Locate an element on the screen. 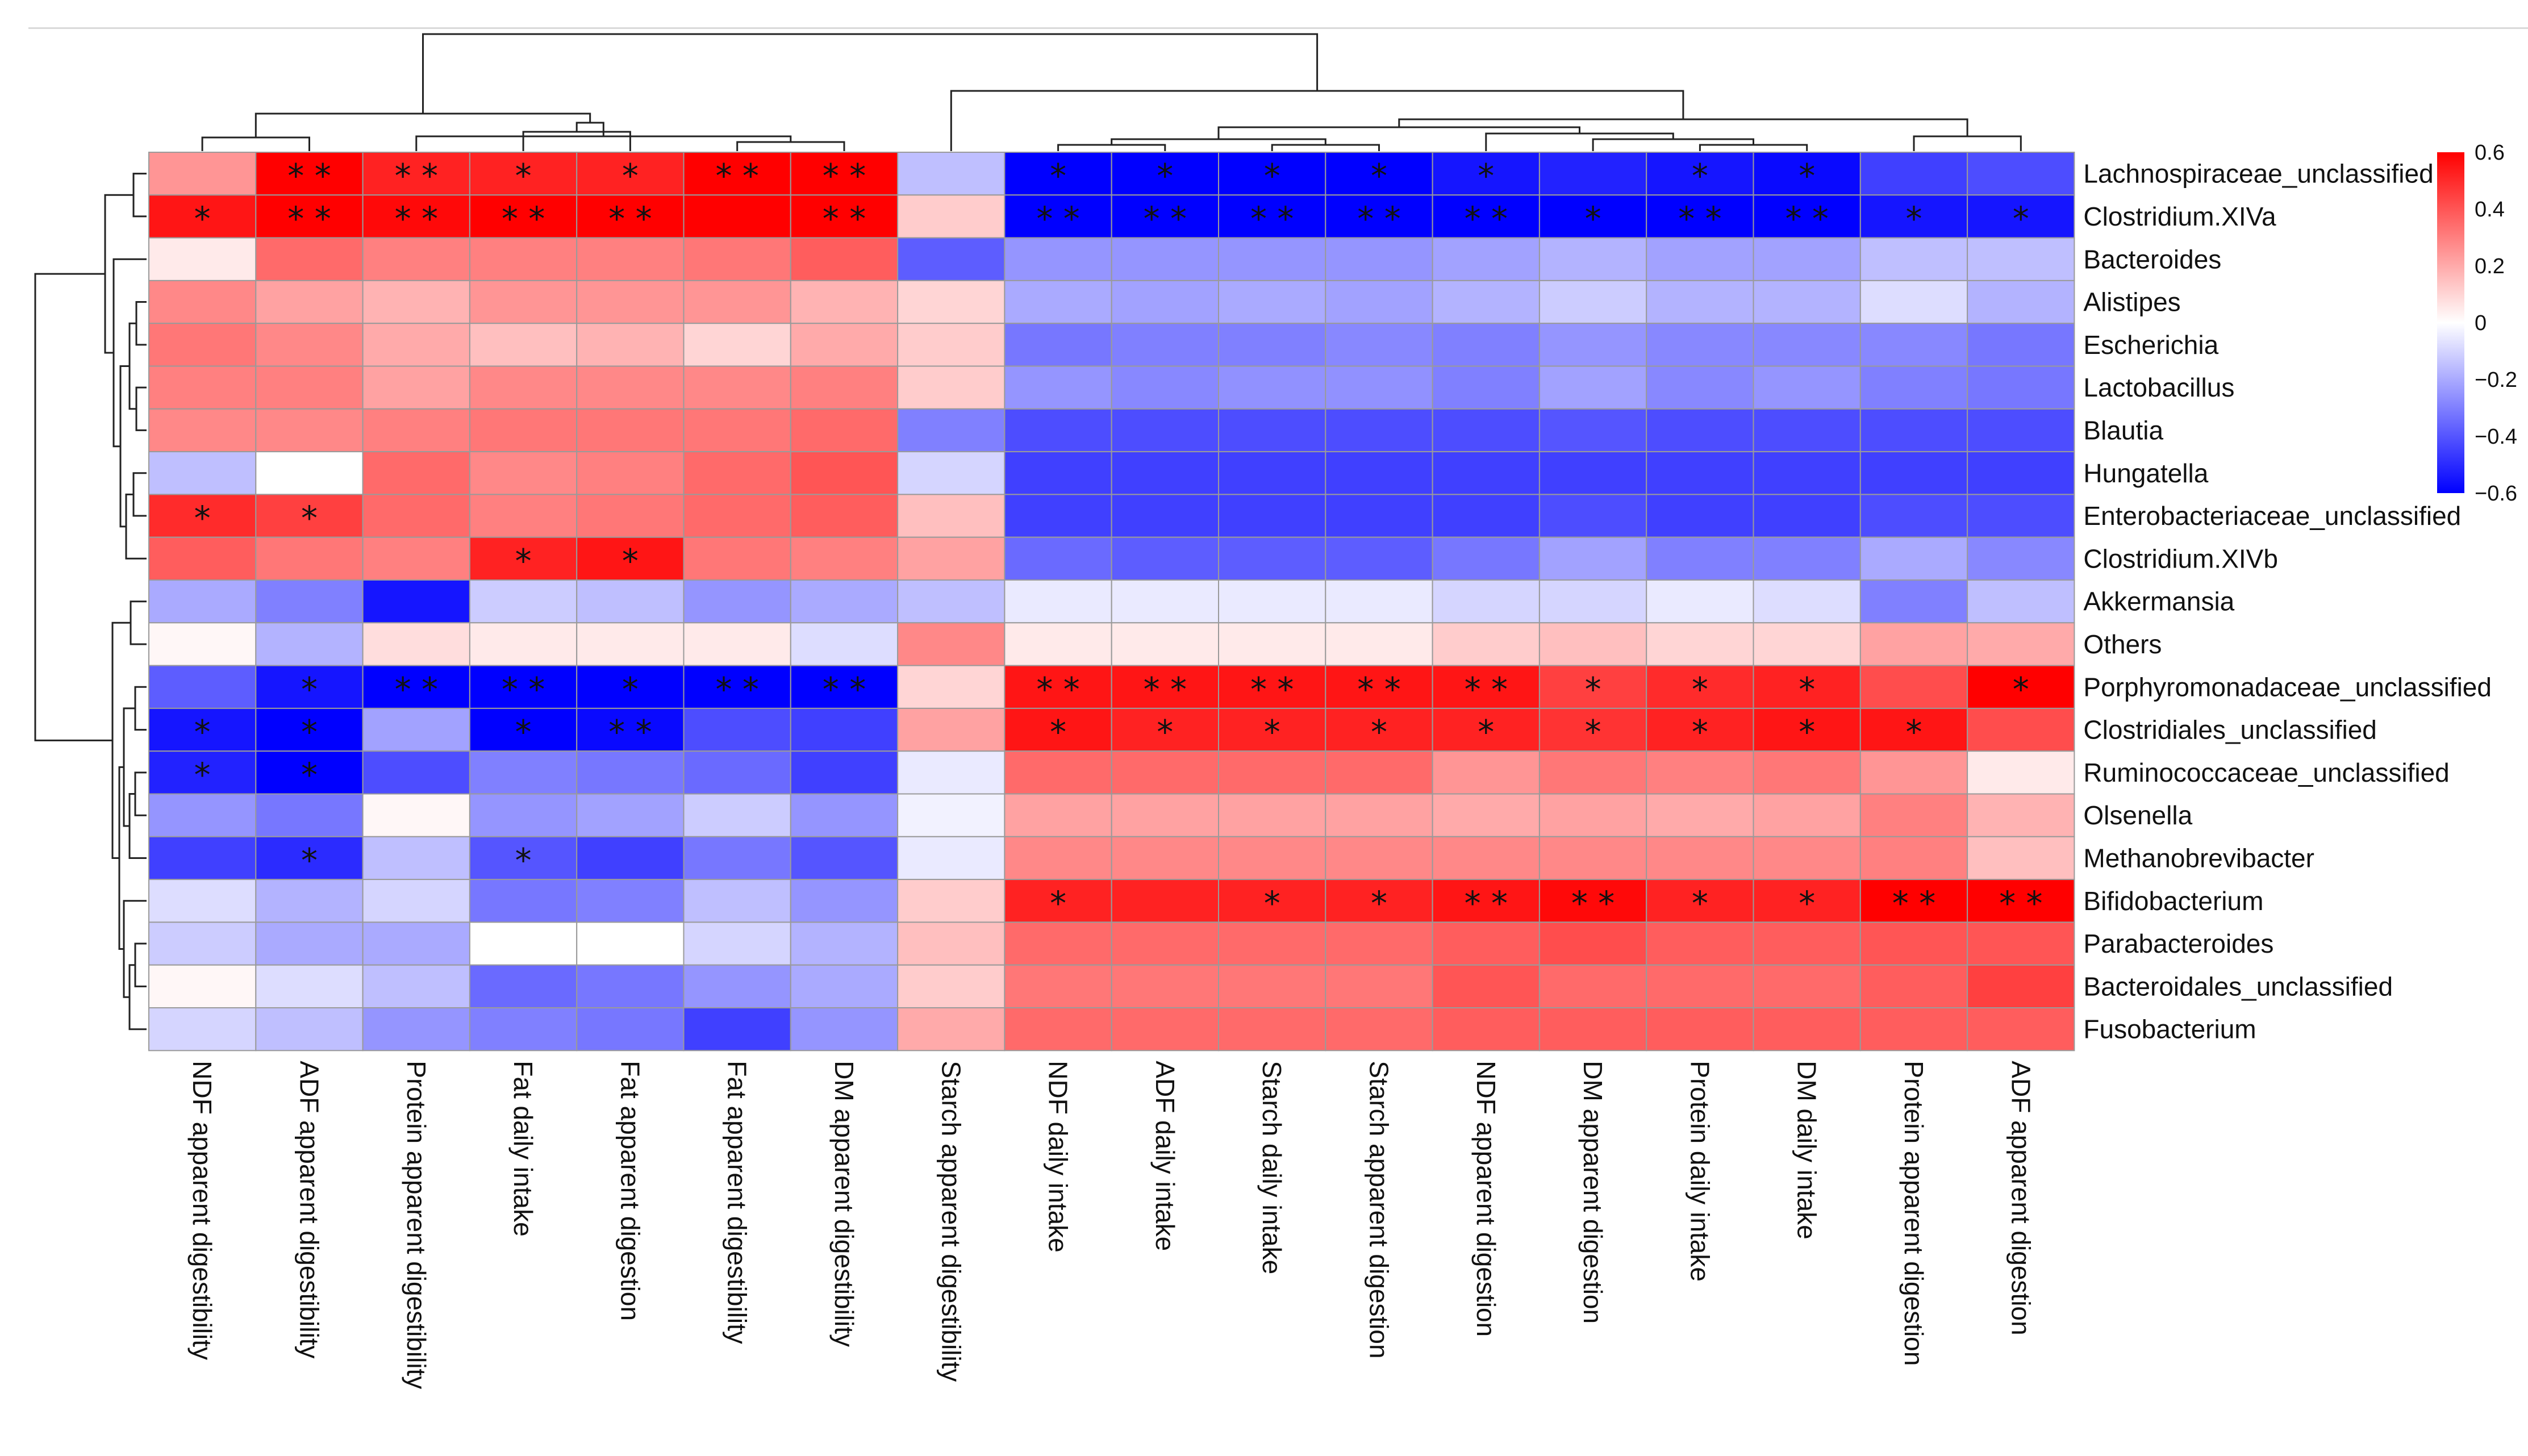  row-label: Enterobacteriaceae_unclassified is located at coordinates (2272, 516).